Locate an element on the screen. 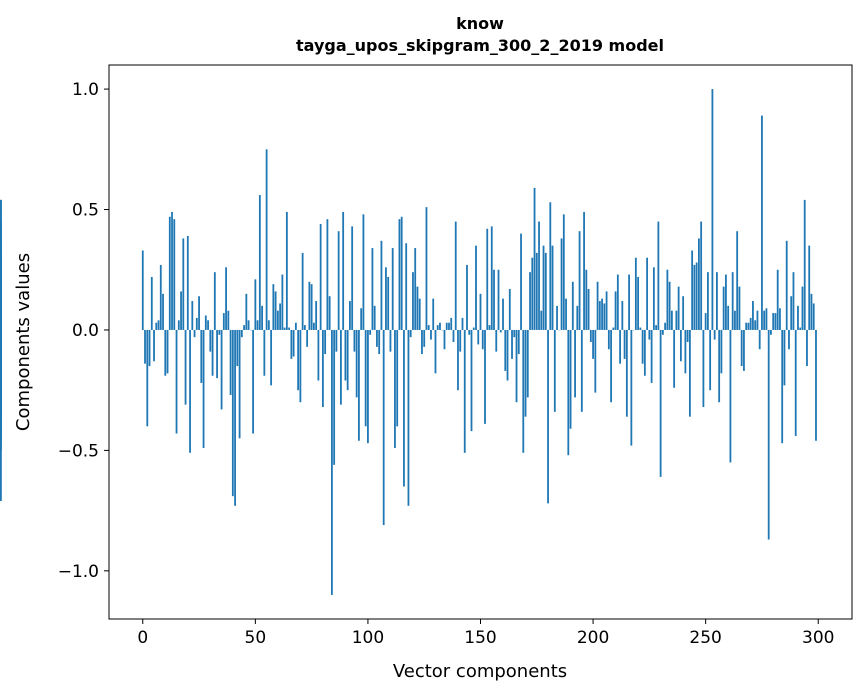  chart-title: know is located at coordinates (480, 23).